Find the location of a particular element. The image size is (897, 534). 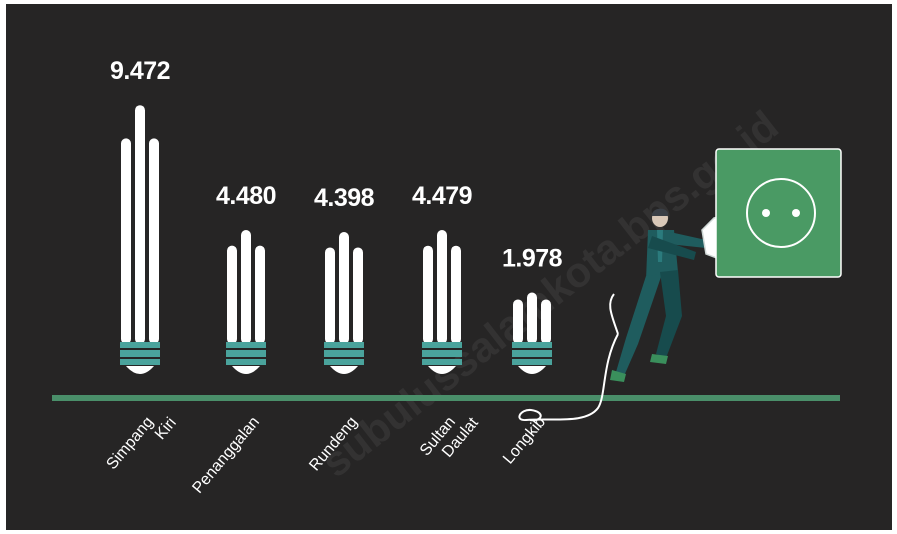

category-label: Longkib is located at coordinates (524, 441).